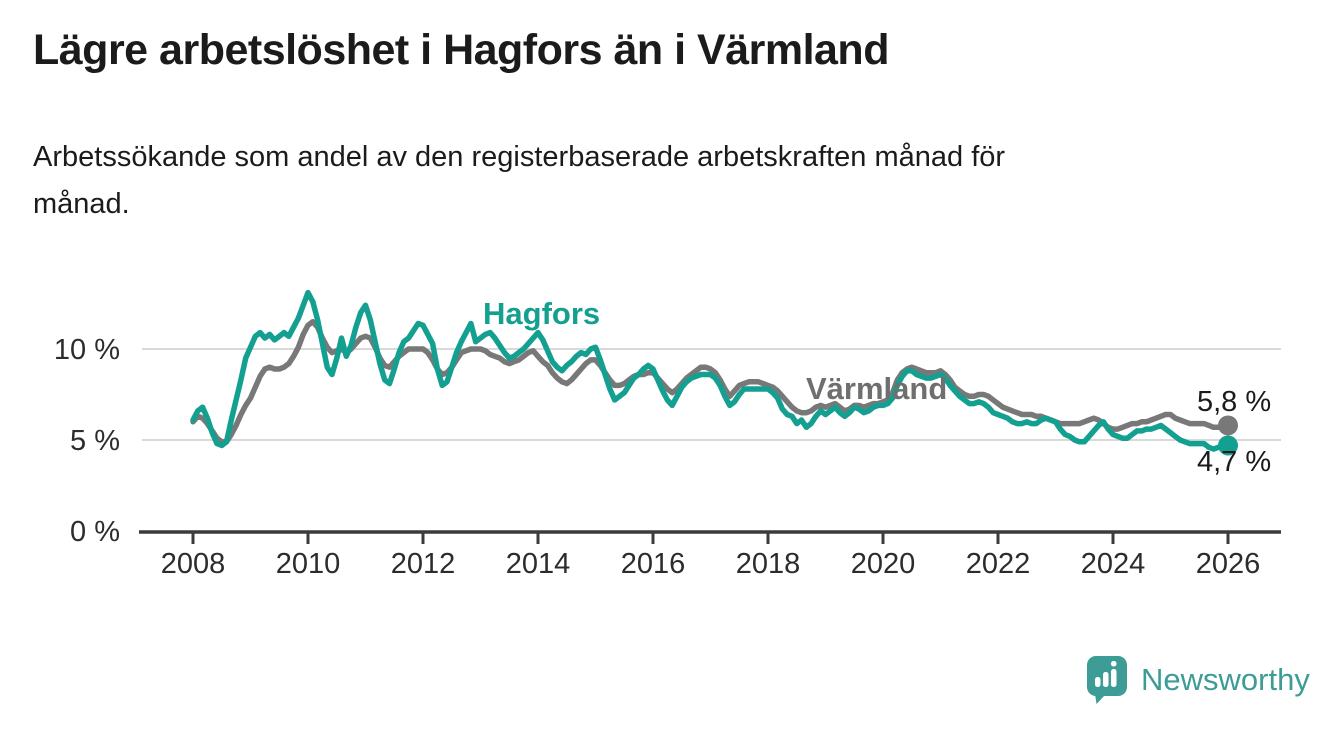 The width and height of the screenshot is (1340, 734). What do you see at coordinates (1234, 402) in the screenshot?
I see `end-value-label-värmland: 5,8 %` at bounding box center [1234, 402].